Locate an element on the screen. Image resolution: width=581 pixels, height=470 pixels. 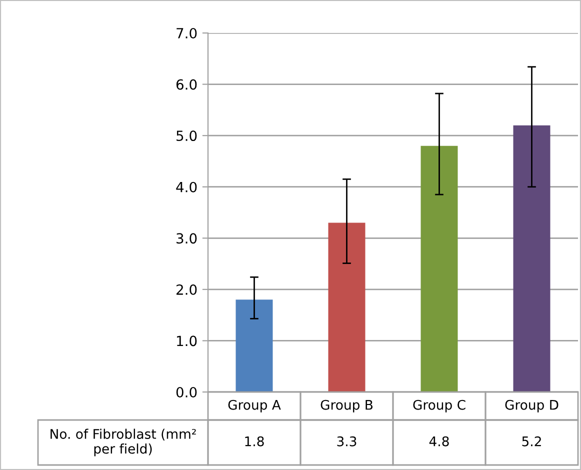
x-tick-label: Group D is located at coordinates (531, 406).